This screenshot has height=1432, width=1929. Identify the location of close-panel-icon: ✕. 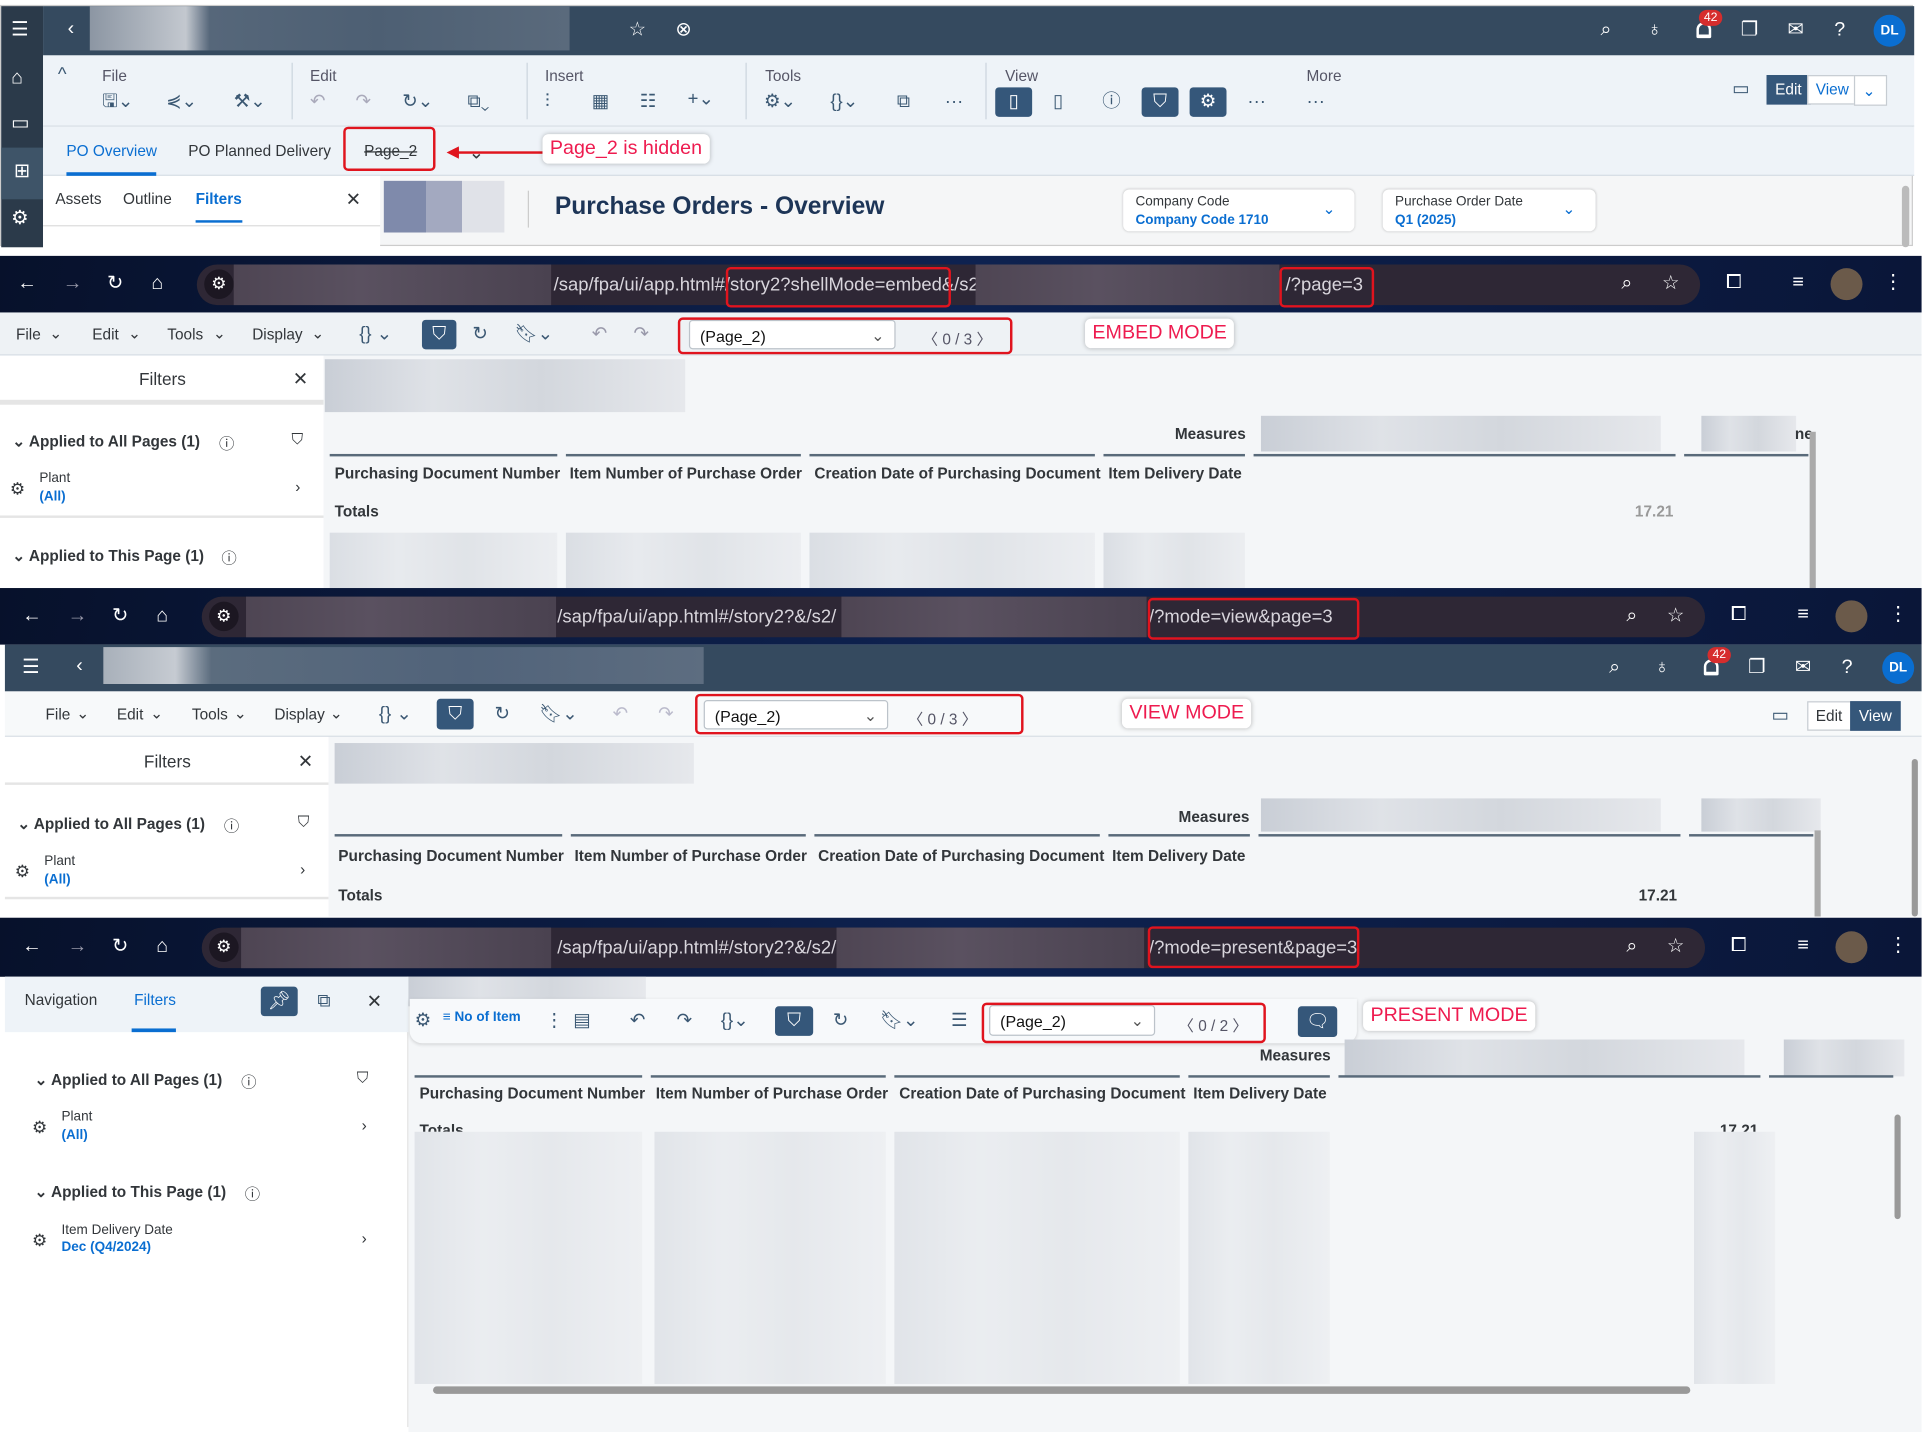
(353, 200).